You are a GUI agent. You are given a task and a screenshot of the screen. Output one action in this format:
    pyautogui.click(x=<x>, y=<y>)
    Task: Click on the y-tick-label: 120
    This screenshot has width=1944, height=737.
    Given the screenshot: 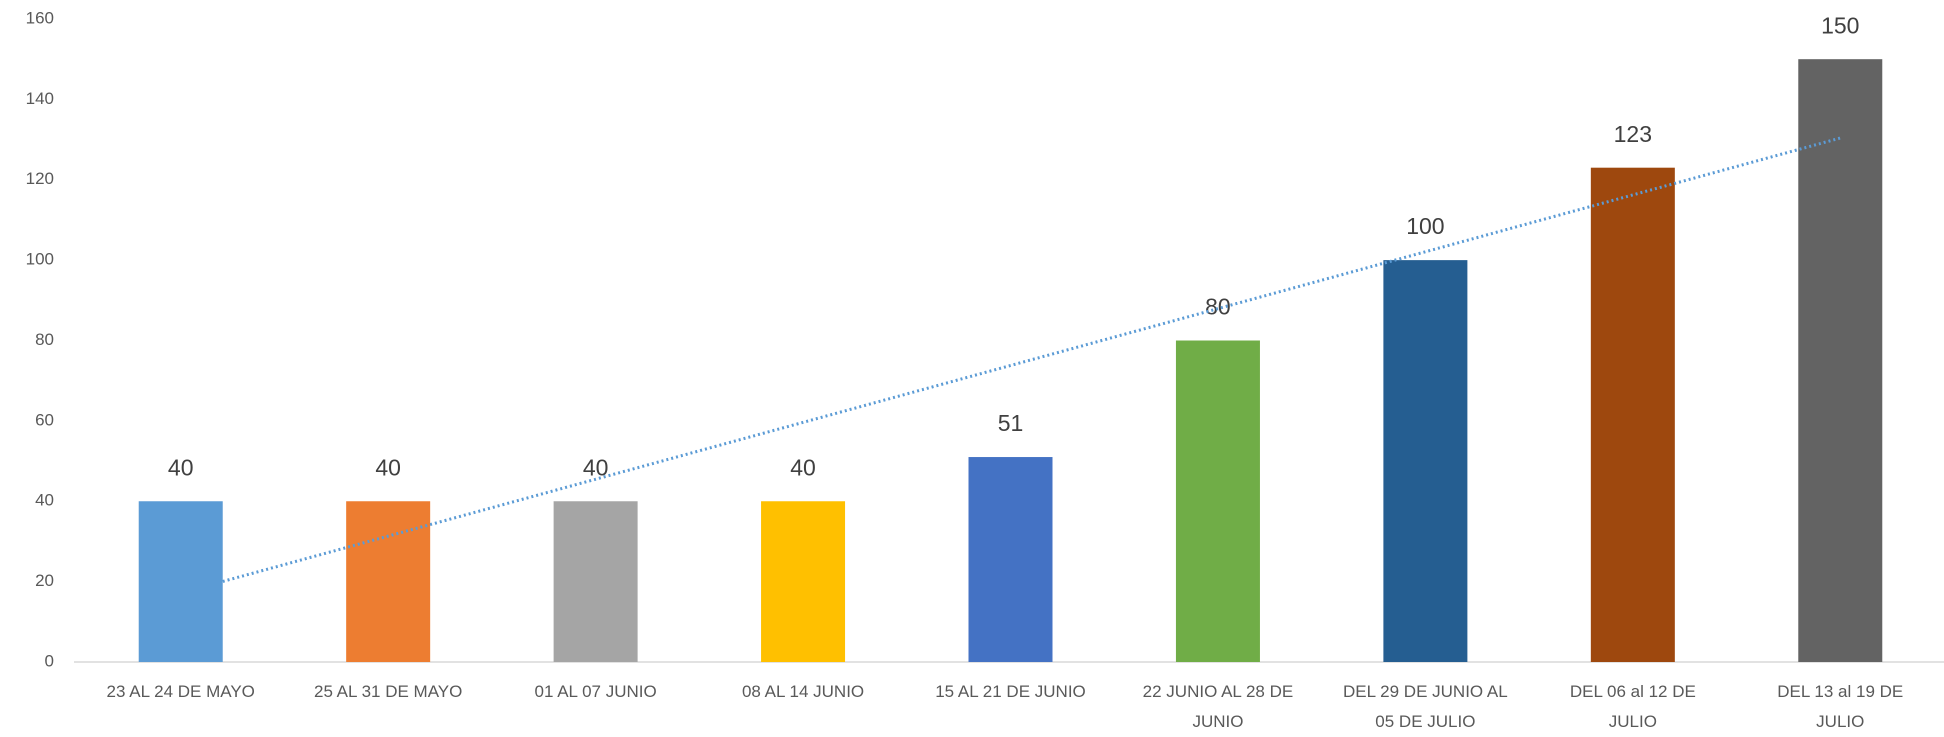 What is the action you would take?
    pyautogui.click(x=40, y=178)
    